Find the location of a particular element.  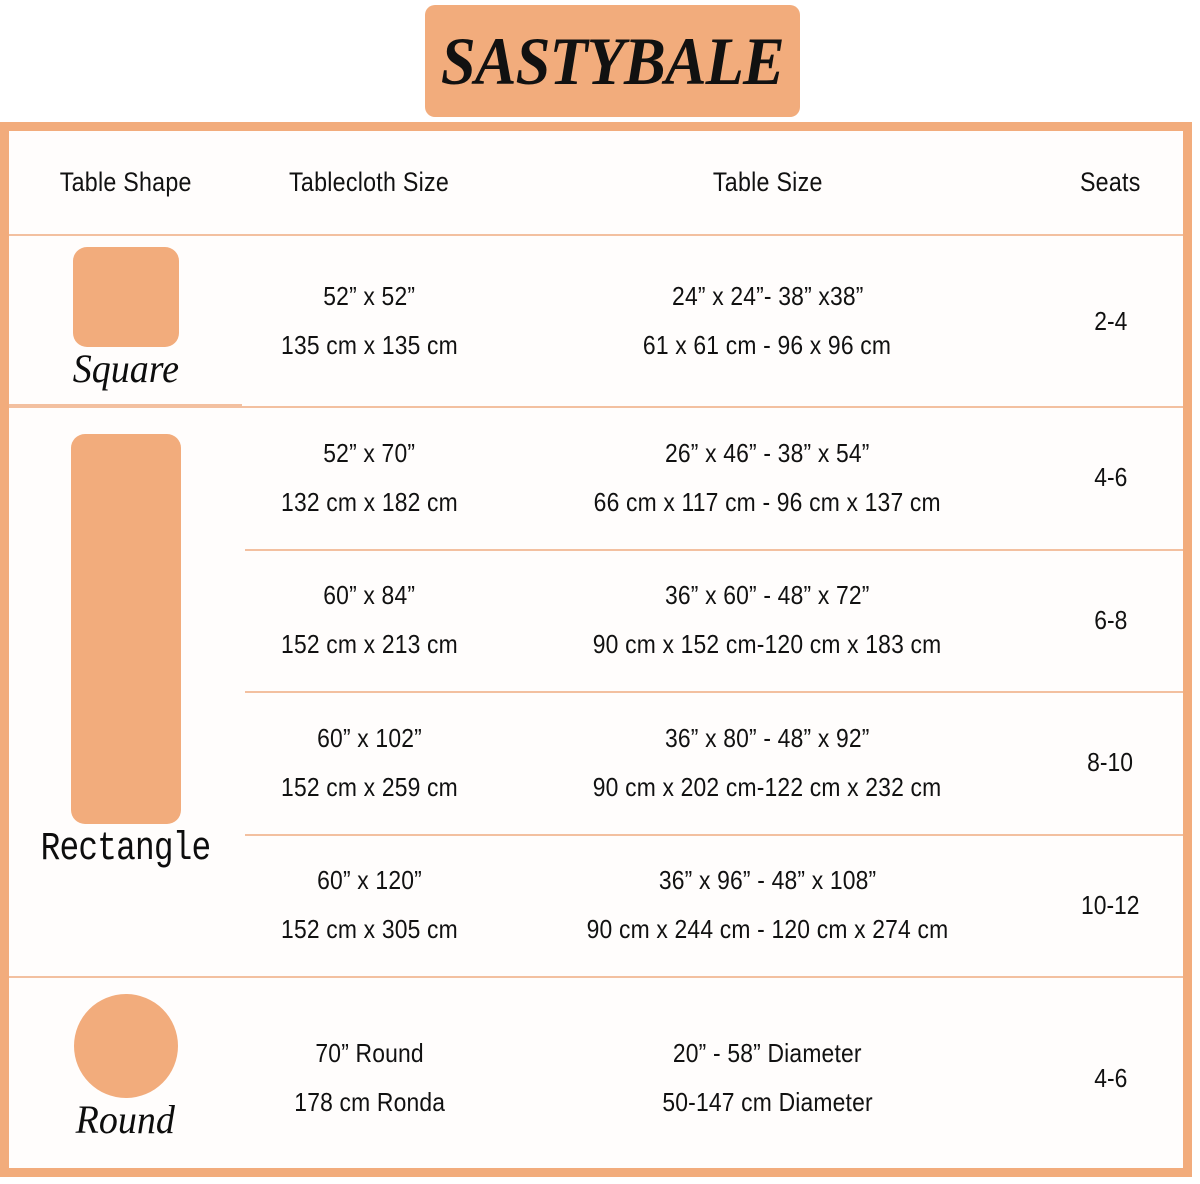

shape-group-rectangle: Rectangle is located at coordinates (125, 692).